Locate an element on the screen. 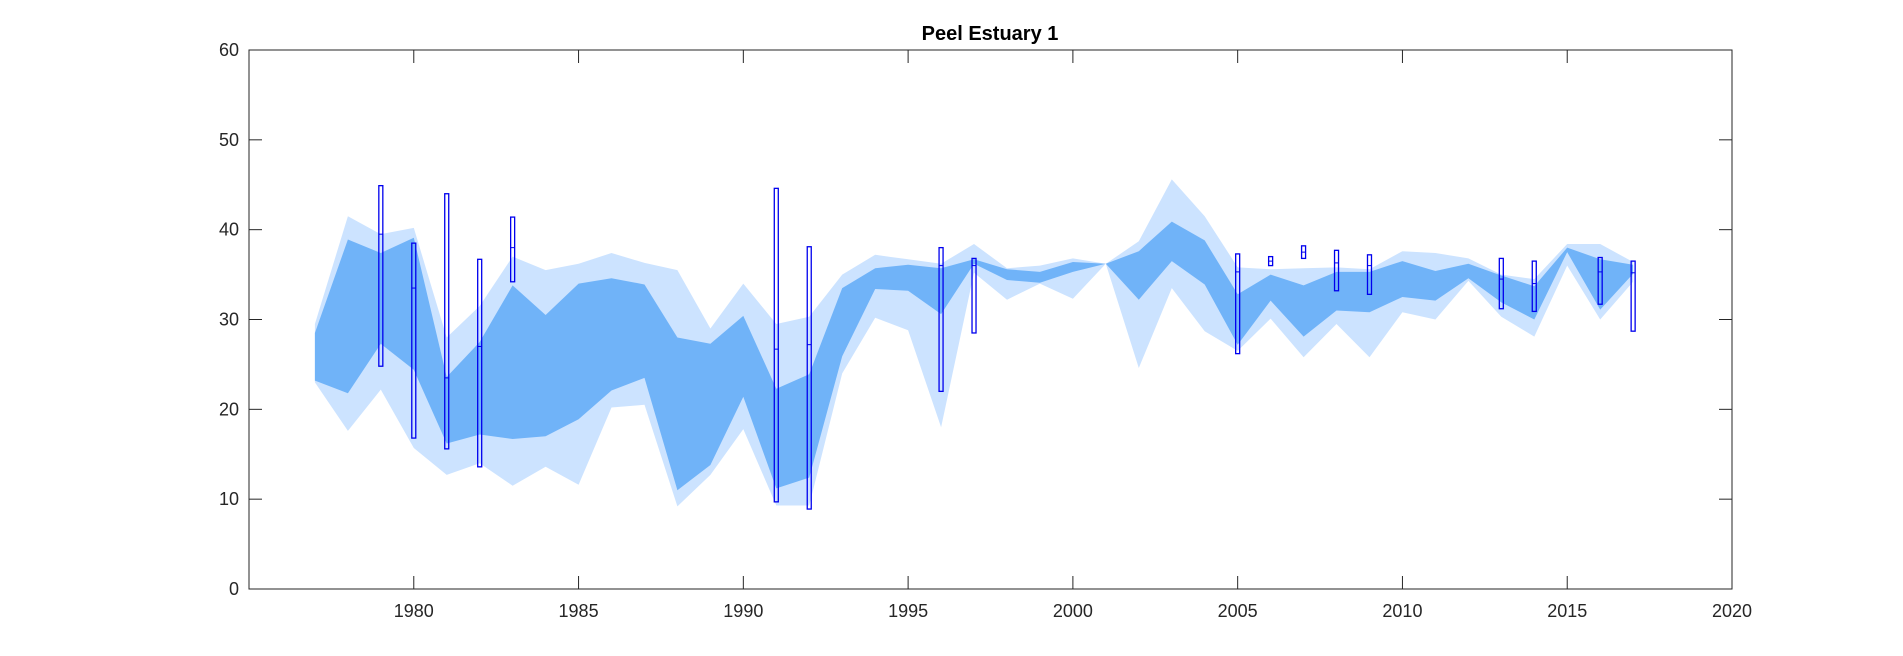 This screenshot has width=1903, height=656. chart-title: Peel Estuary 1 is located at coordinates (990, 34).